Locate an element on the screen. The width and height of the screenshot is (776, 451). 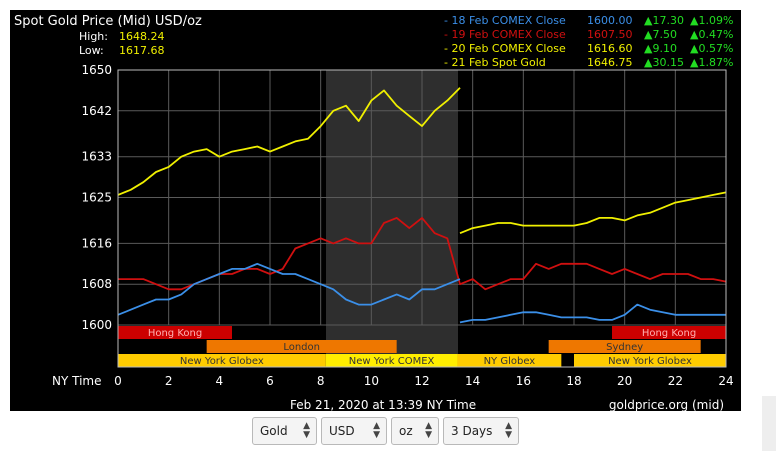
unit-select-value: oz is located at coordinates (406, 431).